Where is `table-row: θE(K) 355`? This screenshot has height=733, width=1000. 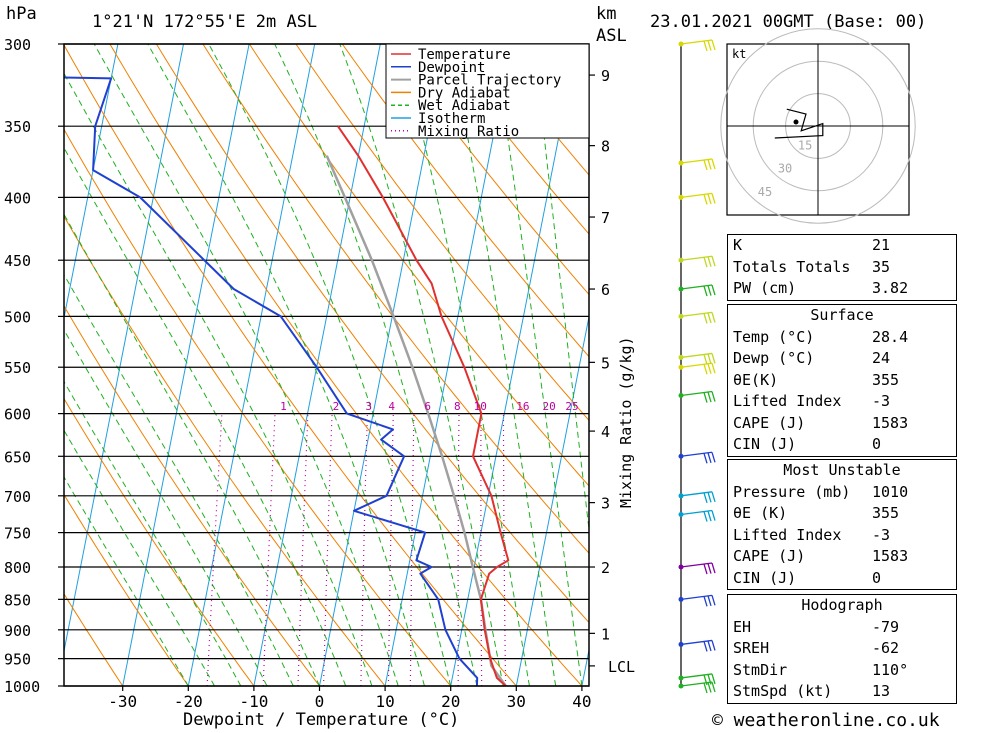
table-row: θE(K) 355 is located at coordinates (842, 381).